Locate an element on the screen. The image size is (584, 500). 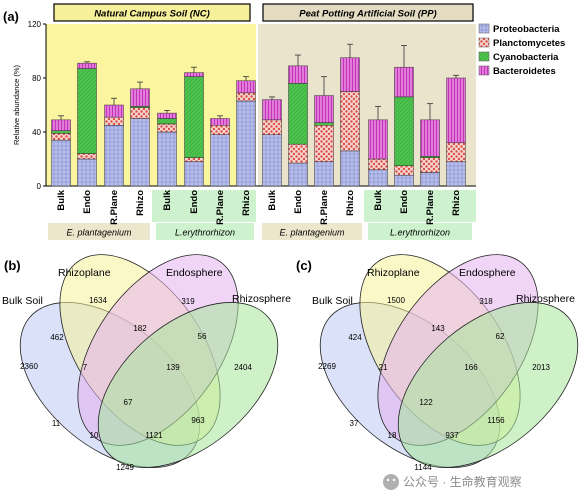
nc-plant1-xlabel-bg is located at coordinates (97, 206).